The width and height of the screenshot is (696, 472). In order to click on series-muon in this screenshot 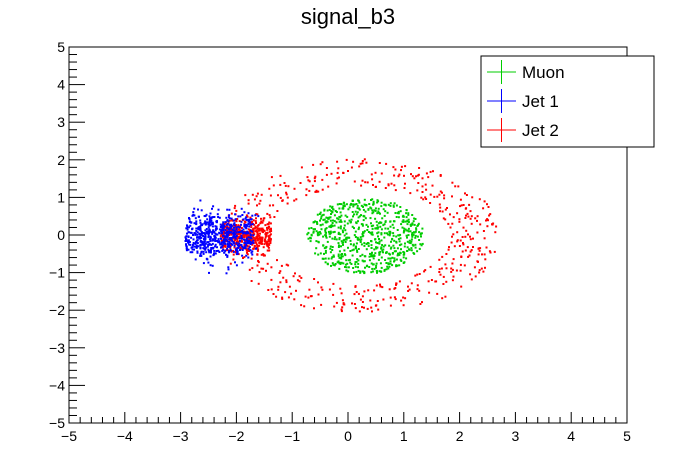, I will do `click(365, 236)`.